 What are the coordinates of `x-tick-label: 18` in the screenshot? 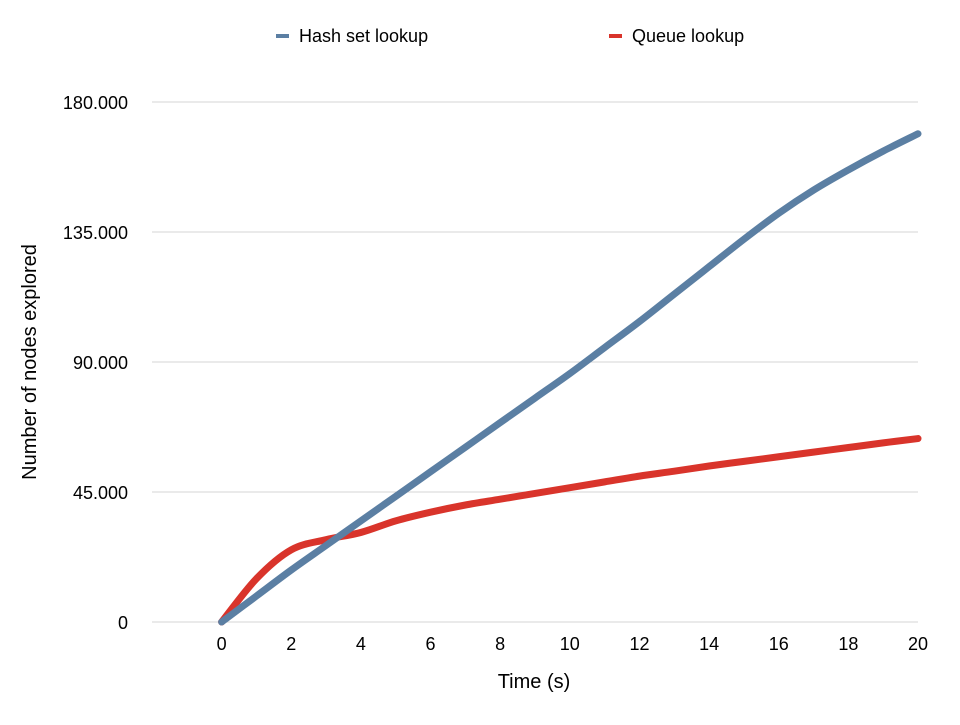 It's located at (848, 644).